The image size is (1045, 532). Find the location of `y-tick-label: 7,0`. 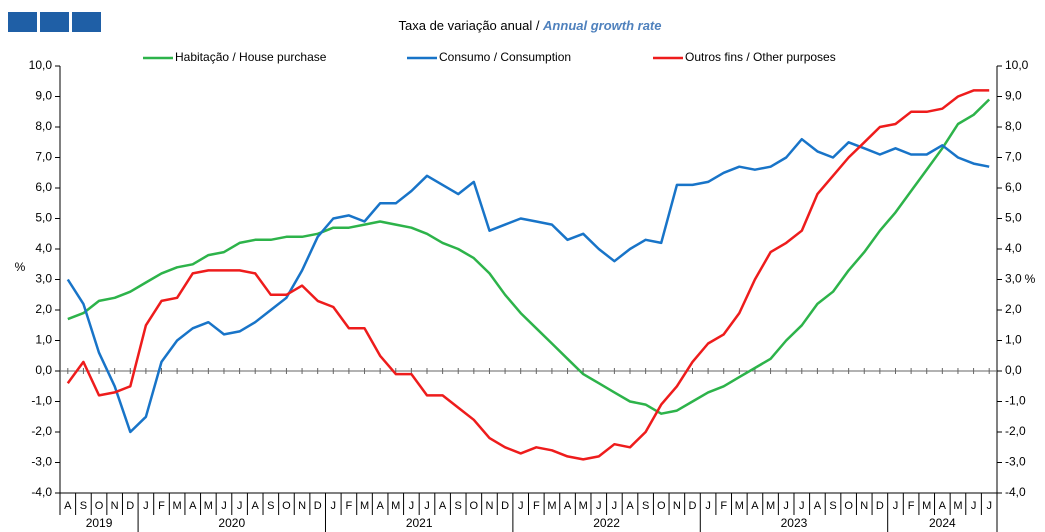

y-tick-label: 7,0 is located at coordinates (43, 157).